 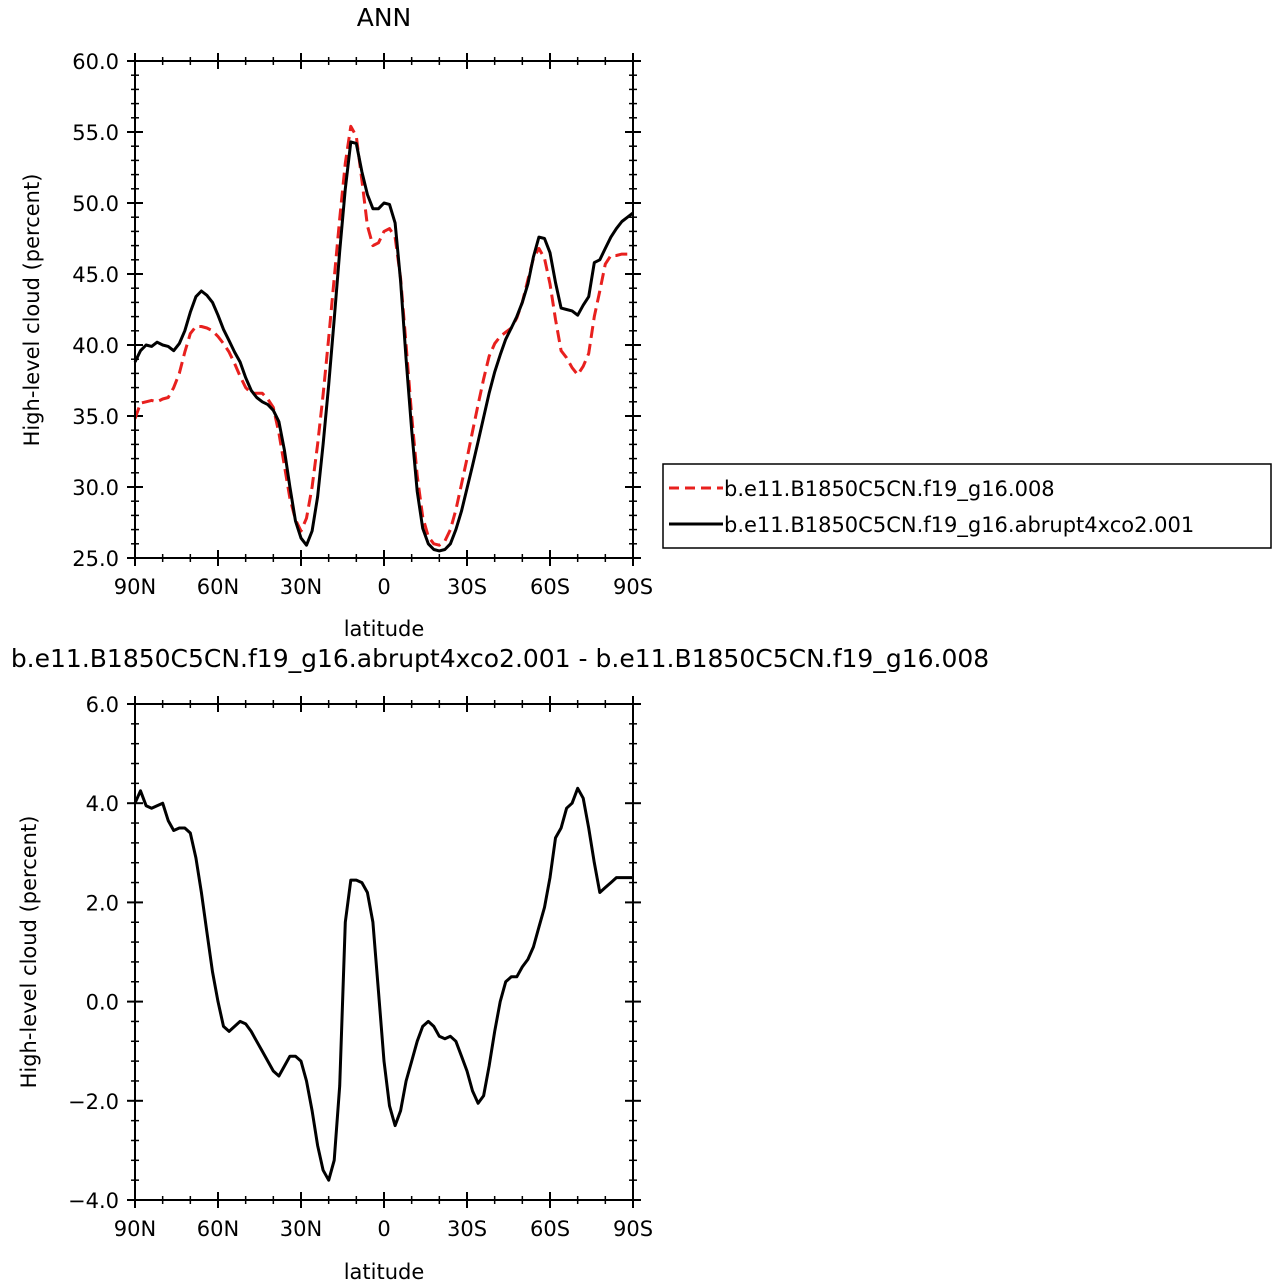 I want to click on y-tick-label: 40.0, so click(x=95, y=346).